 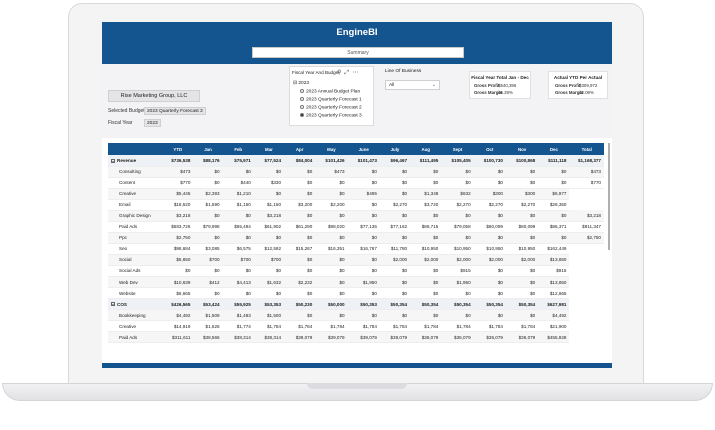 What do you see at coordinates (152, 123) in the screenshot?
I see `fiscal-year-value: 2023` at bounding box center [152, 123].